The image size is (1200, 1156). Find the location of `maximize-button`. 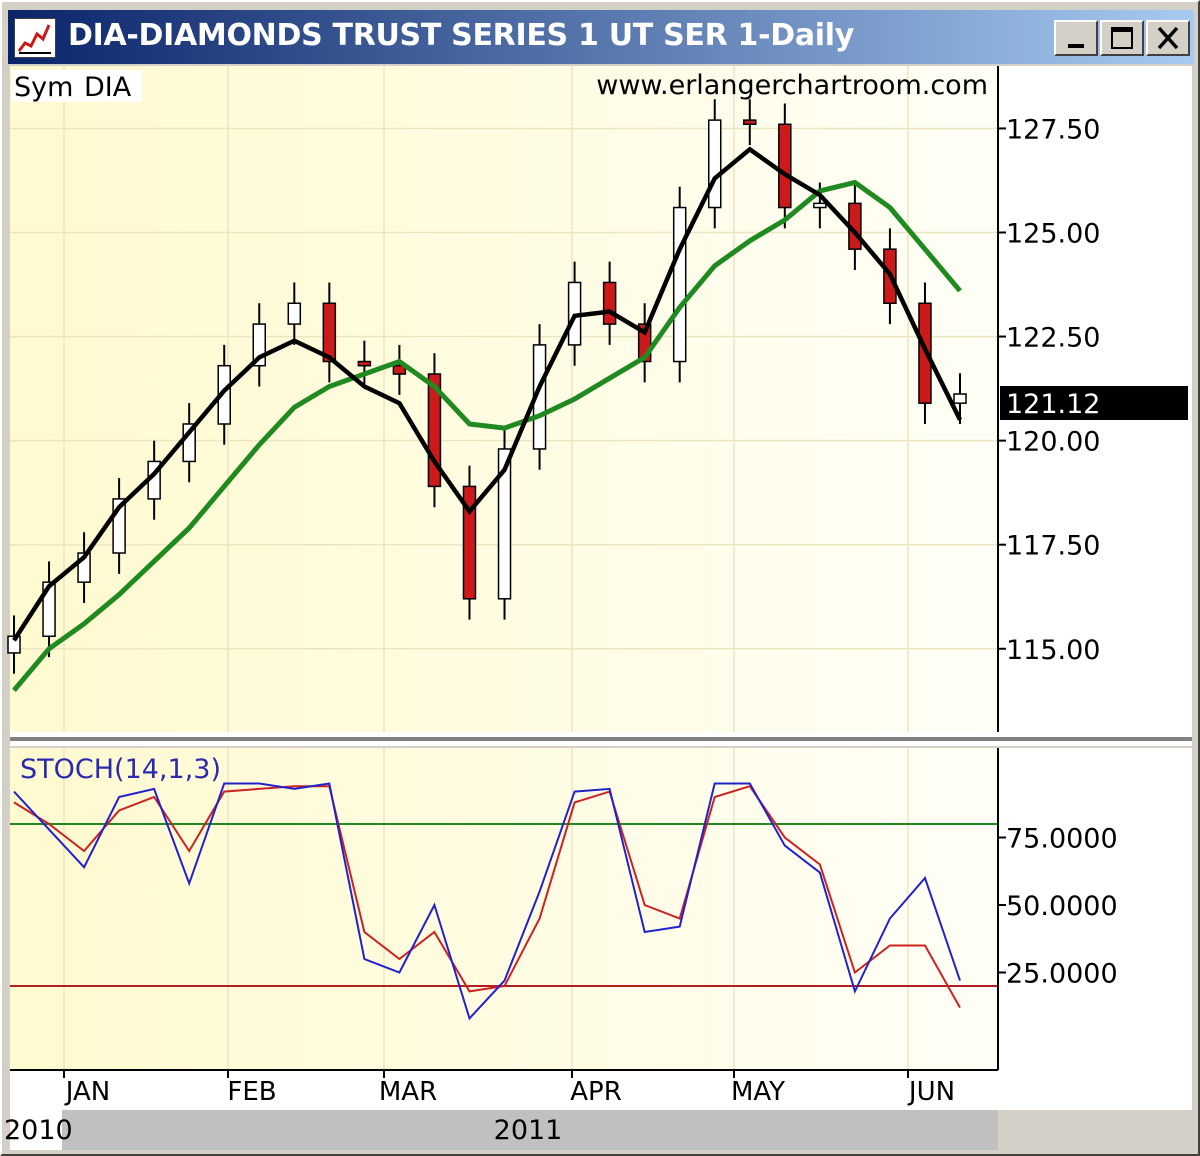

maximize-button is located at coordinates (1122, 38).